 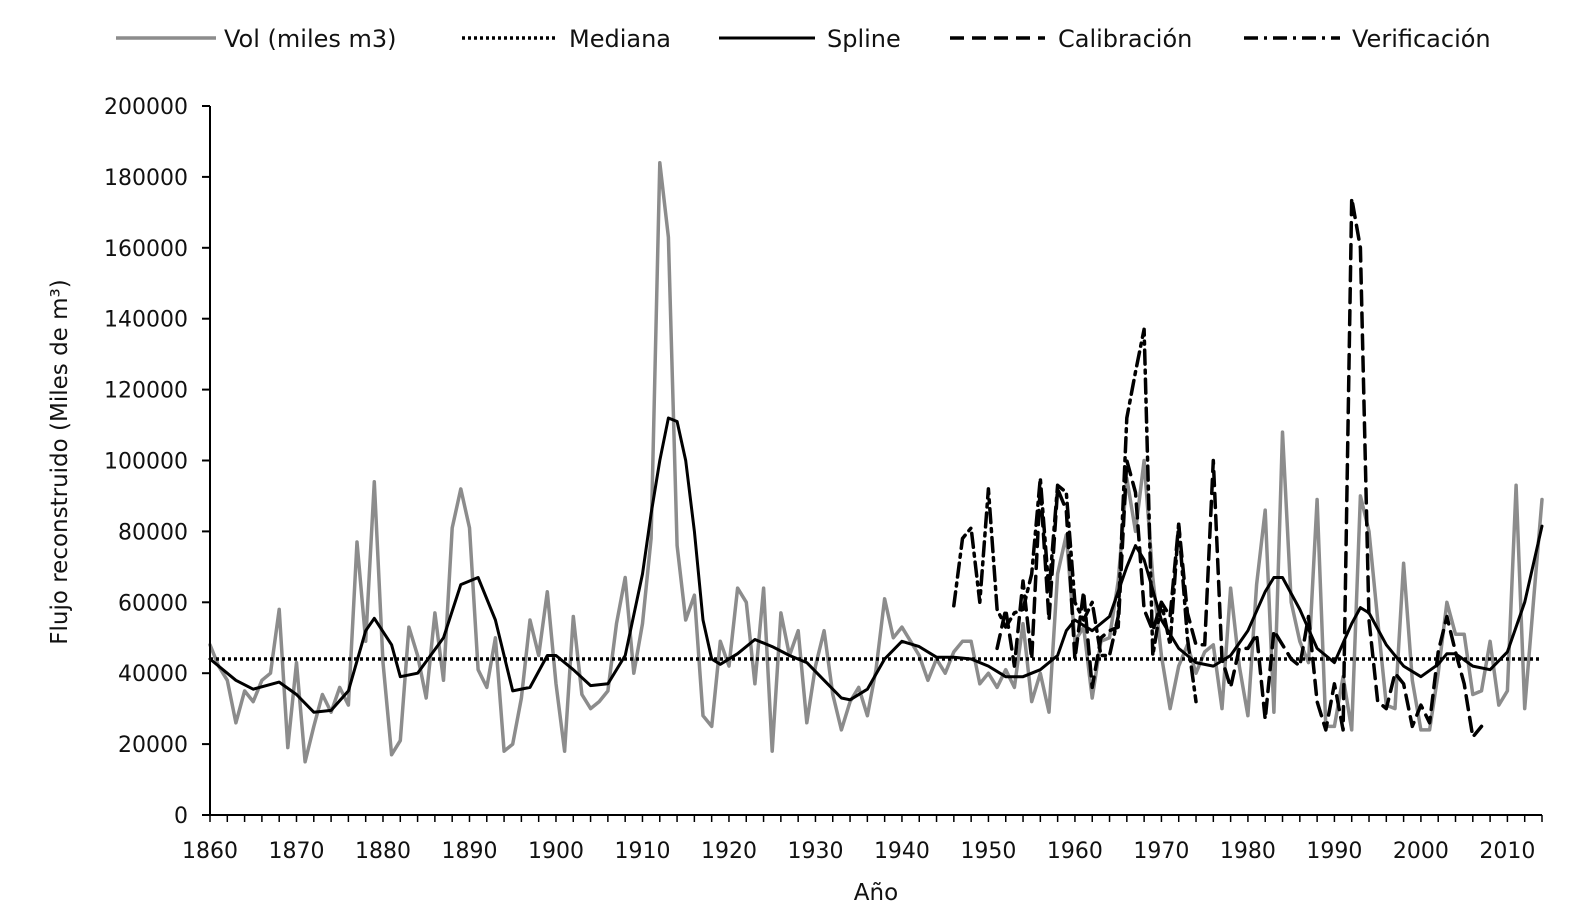 I want to click on legend-item: Calibración, so click(x=1071, y=39).